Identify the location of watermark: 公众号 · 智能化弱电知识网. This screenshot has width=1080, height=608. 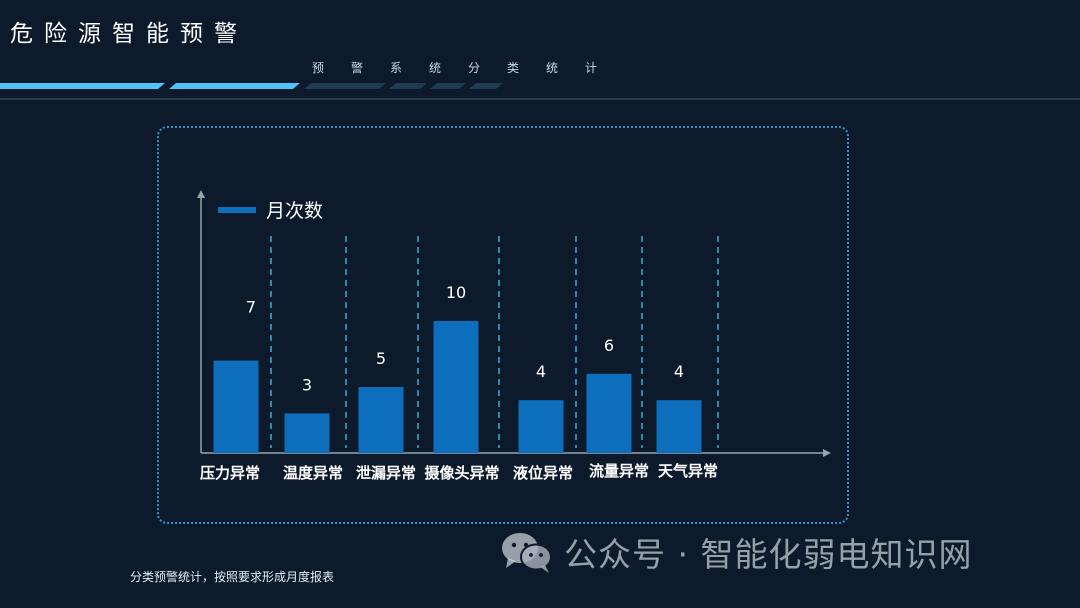
(736, 552).